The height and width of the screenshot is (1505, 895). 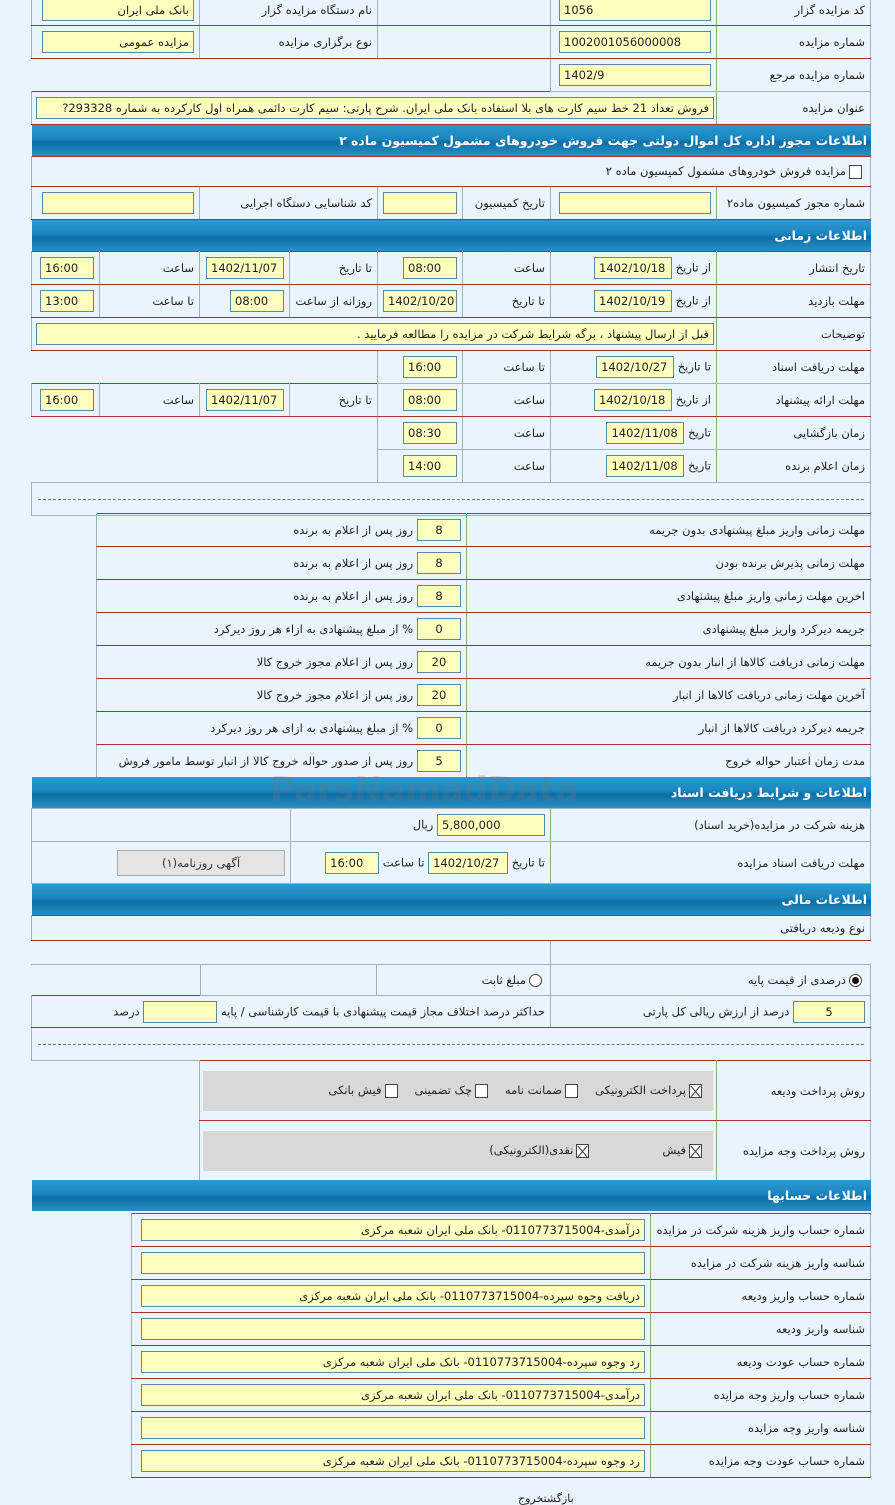 What do you see at coordinates (558, 1498) in the screenshot?
I see `back-link: بازگشت` at bounding box center [558, 1498].